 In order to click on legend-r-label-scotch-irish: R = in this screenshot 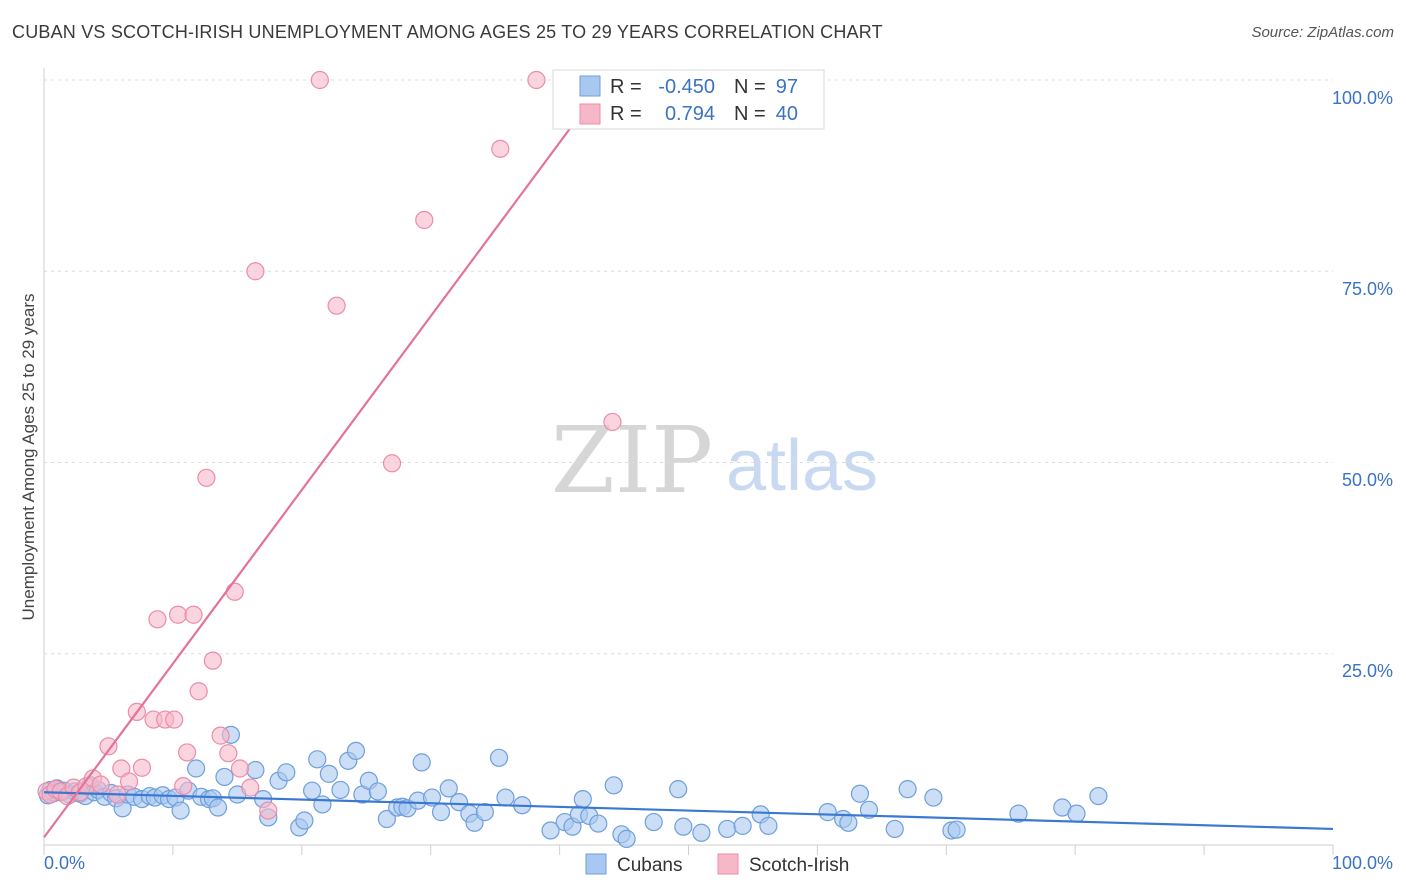, I will do `click(626, 114)`.